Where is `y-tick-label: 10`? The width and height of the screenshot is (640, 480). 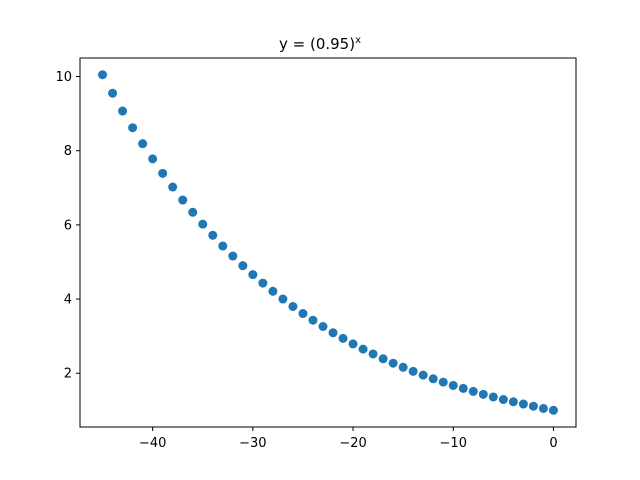 y-tick-label: 10 is located at coordinates (63, 77).